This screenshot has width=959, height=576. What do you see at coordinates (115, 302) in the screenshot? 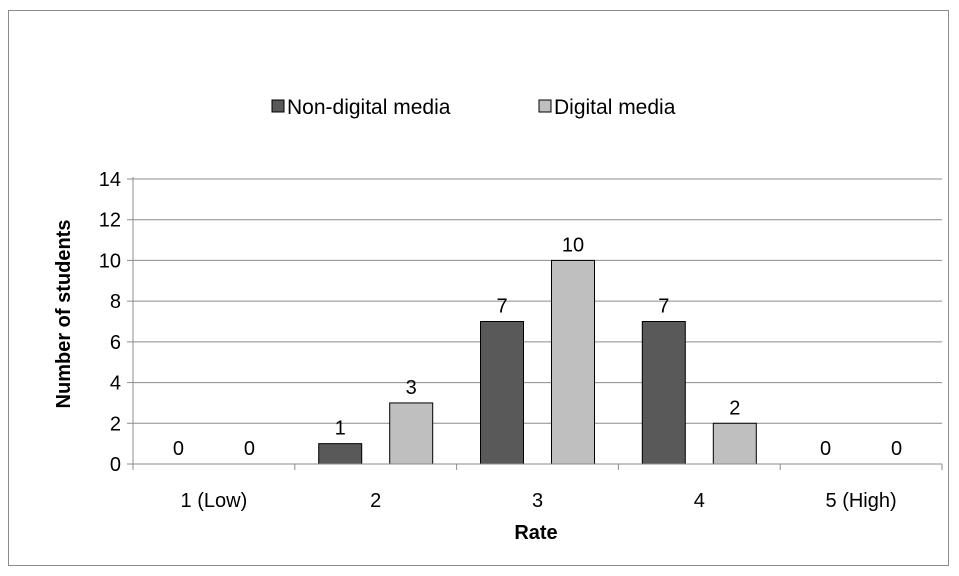
I see `y-tick-label: 8` at bounding box center [115, 302].